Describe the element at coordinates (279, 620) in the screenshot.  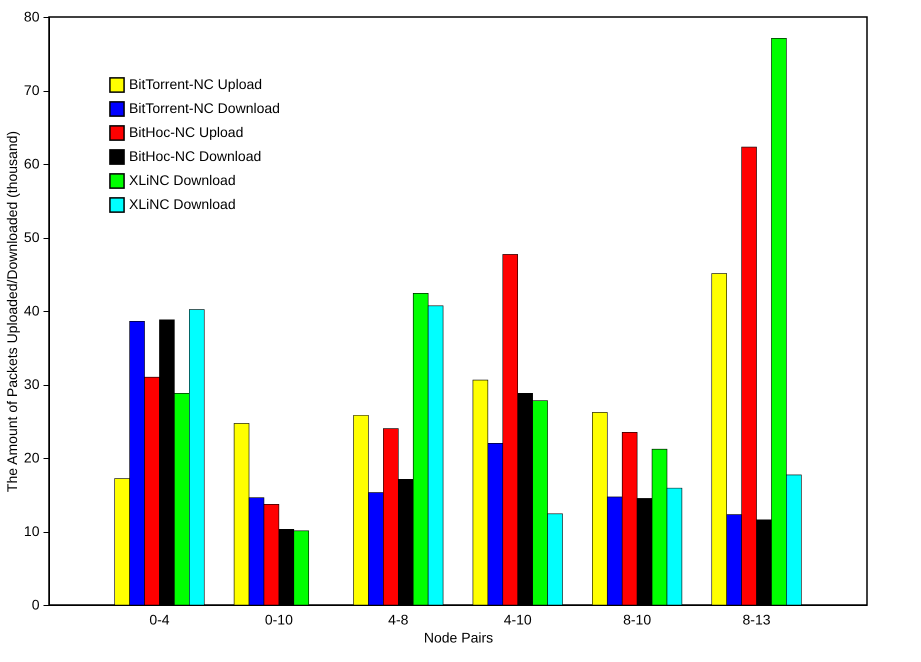
I see `x-tick-label: 0-10` at that location.